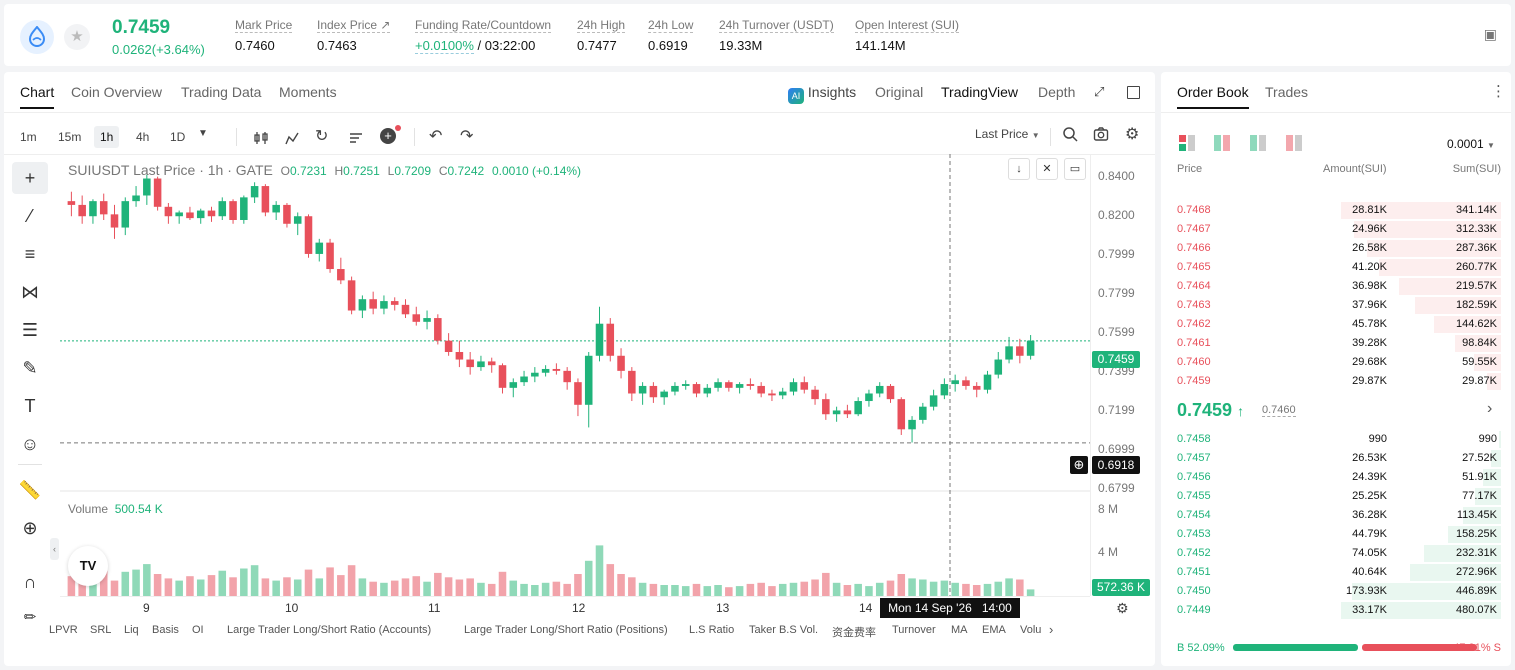  What do you see at coordinates (1336, 267) in the screenshot?
I see `ask-row: 0.7465 41.20K 260.77K` at bounding box center [1336, 267].